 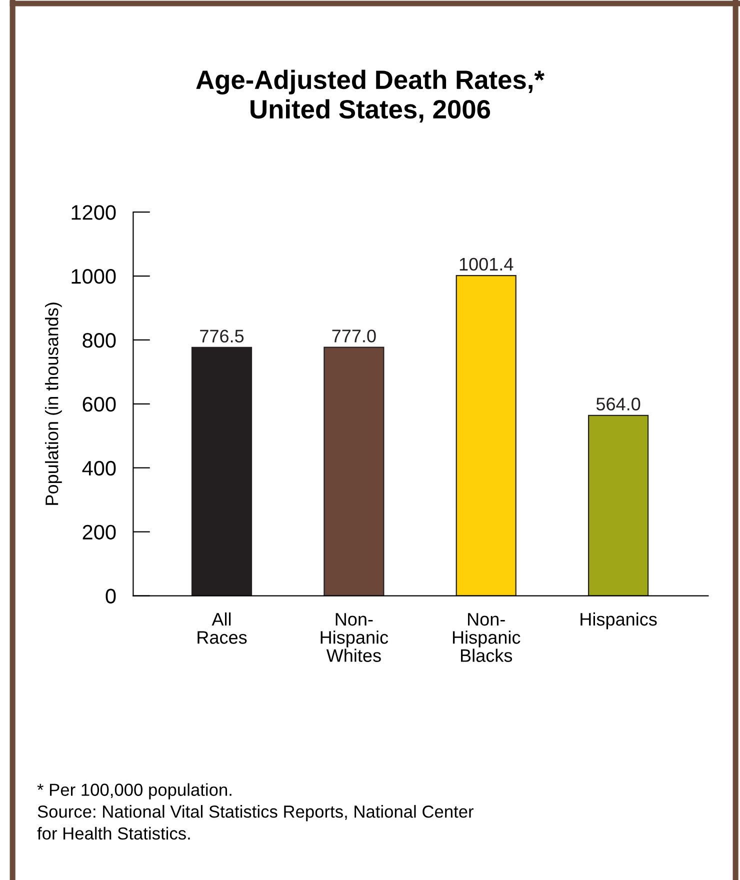 What do you see at coordinates (618, 621) in the screenshot?
I see `x-tick-label: Hispanics` at bounding box center [618, 621].